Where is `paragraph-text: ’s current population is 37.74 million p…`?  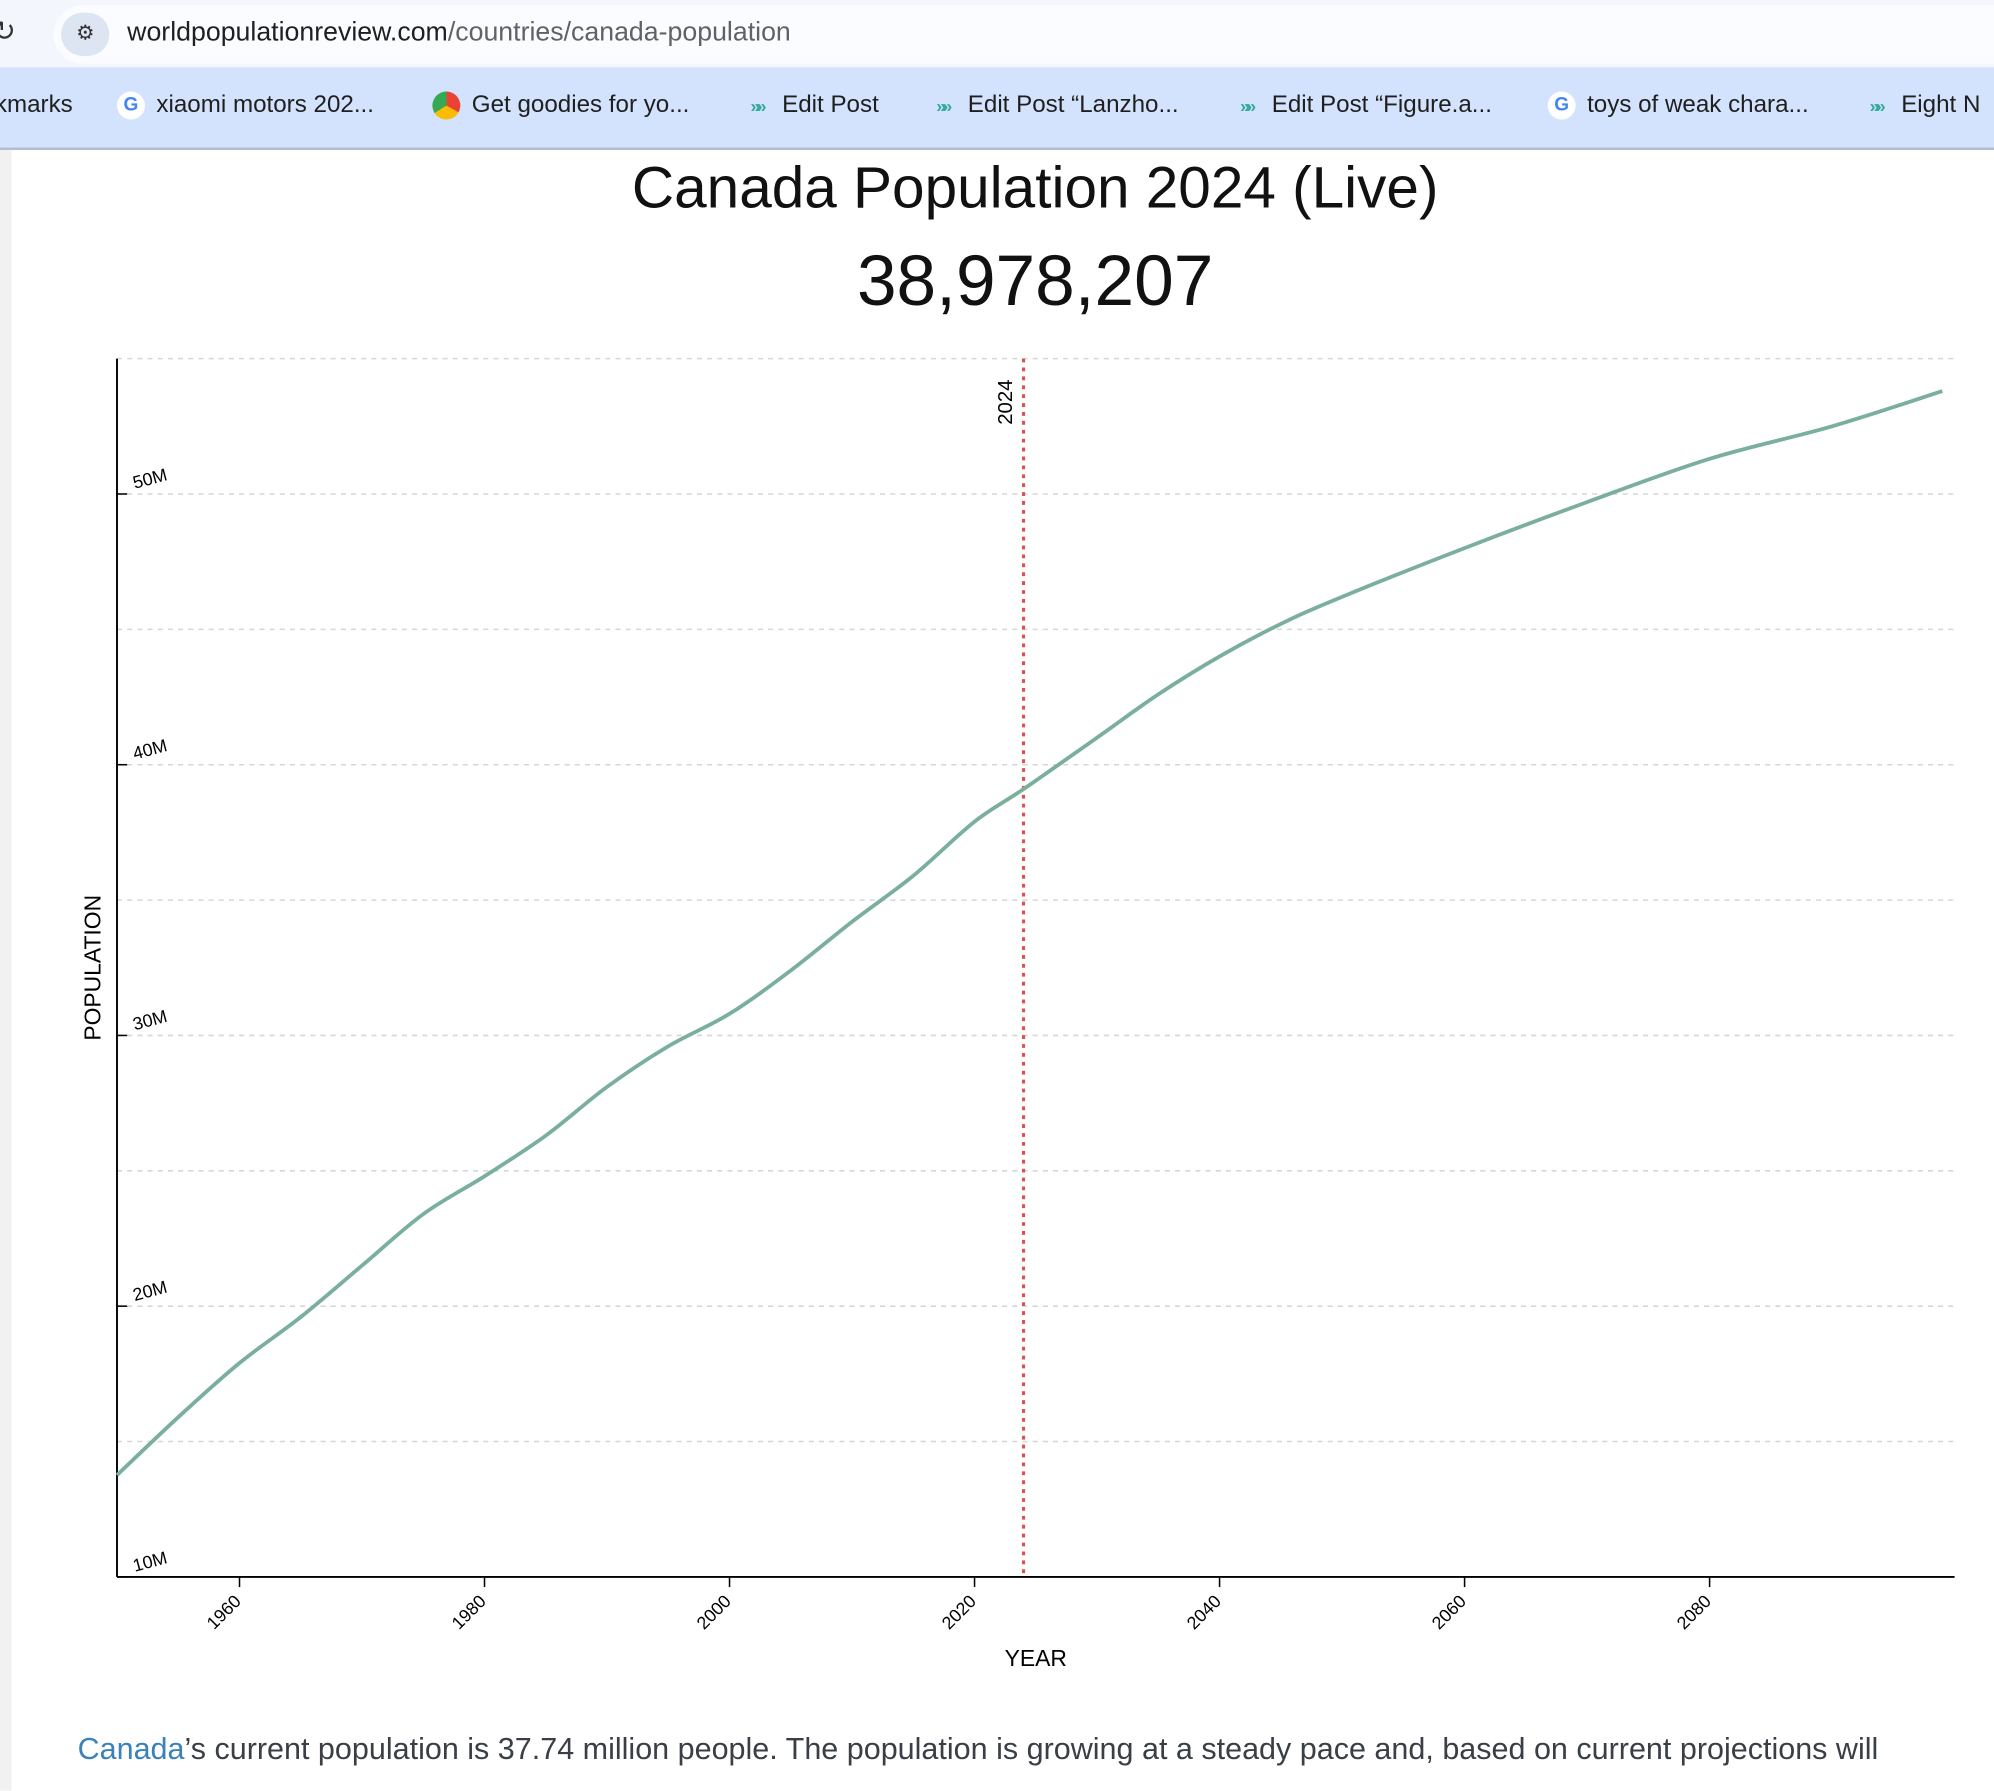
paragraph-text: ’s current population is 37.74 million p… is located at coordinates (1031, 1749).